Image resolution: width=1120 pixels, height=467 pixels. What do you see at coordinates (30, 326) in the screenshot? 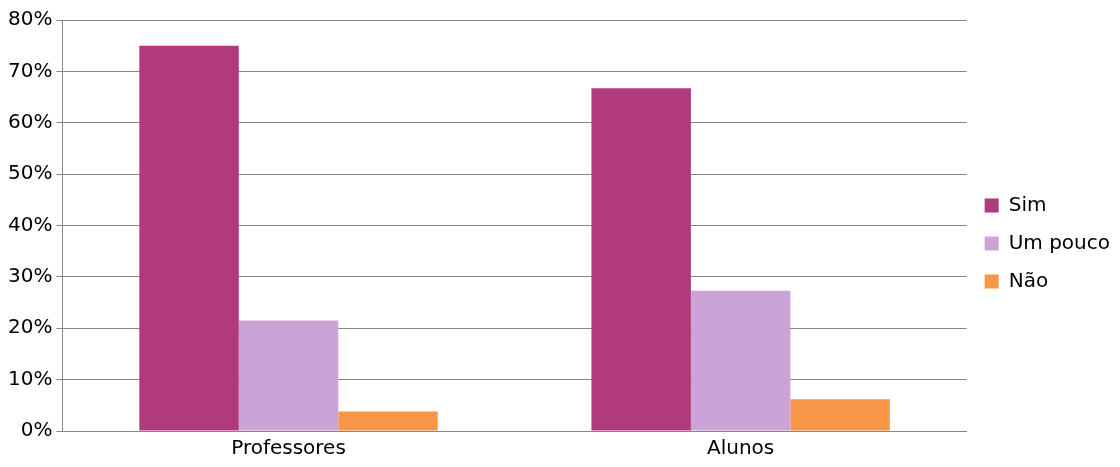
I see `y-tick-label: 20%` at bounding box center [30, 326].